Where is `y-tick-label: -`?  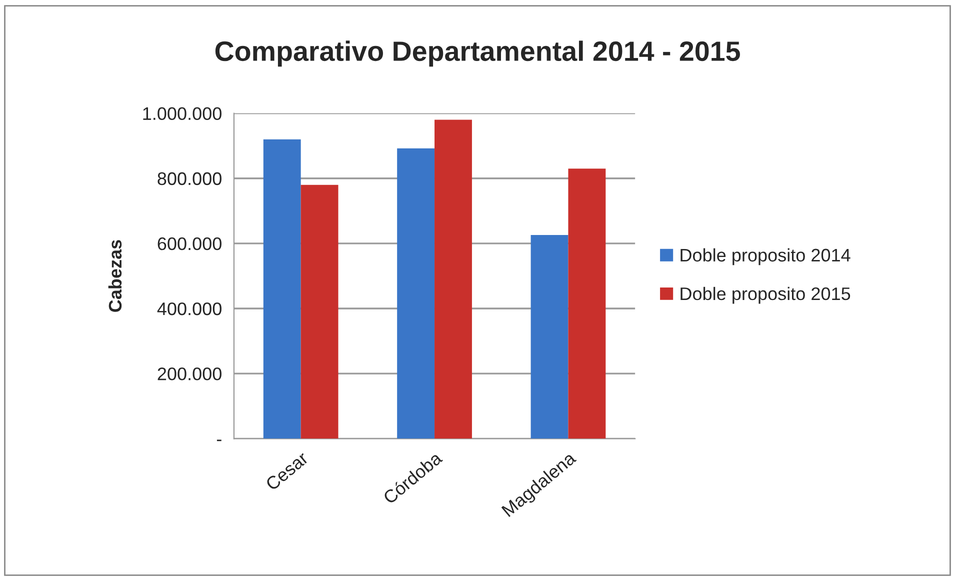 y-tick-label: - is located at coordinates (219, 441).